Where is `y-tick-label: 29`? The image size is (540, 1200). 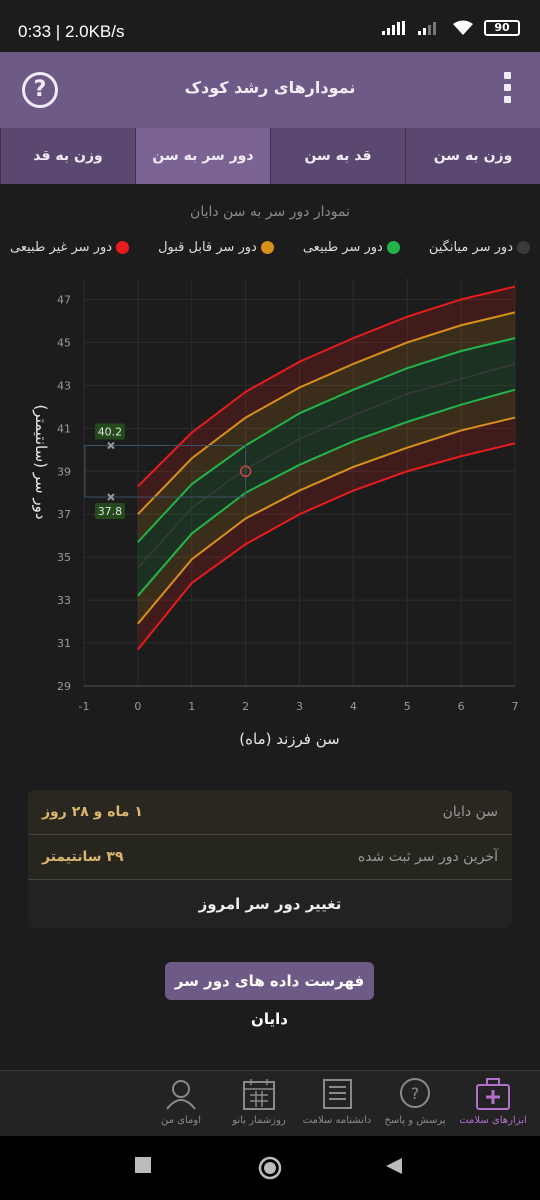
y-tick-label: 29 is located at coordinates (64, 686).